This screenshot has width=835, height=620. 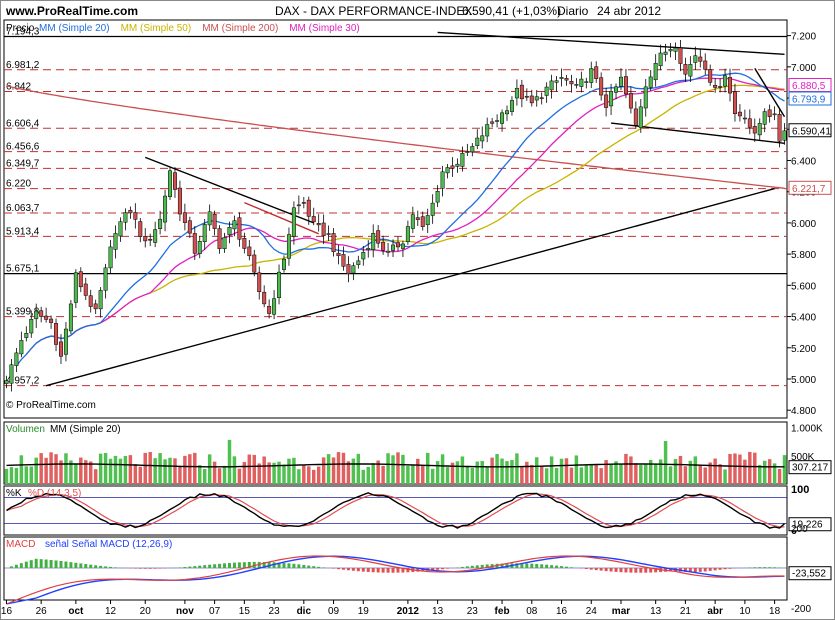 I want to click on x-tick-label: 10, so click(x=745, y=611).